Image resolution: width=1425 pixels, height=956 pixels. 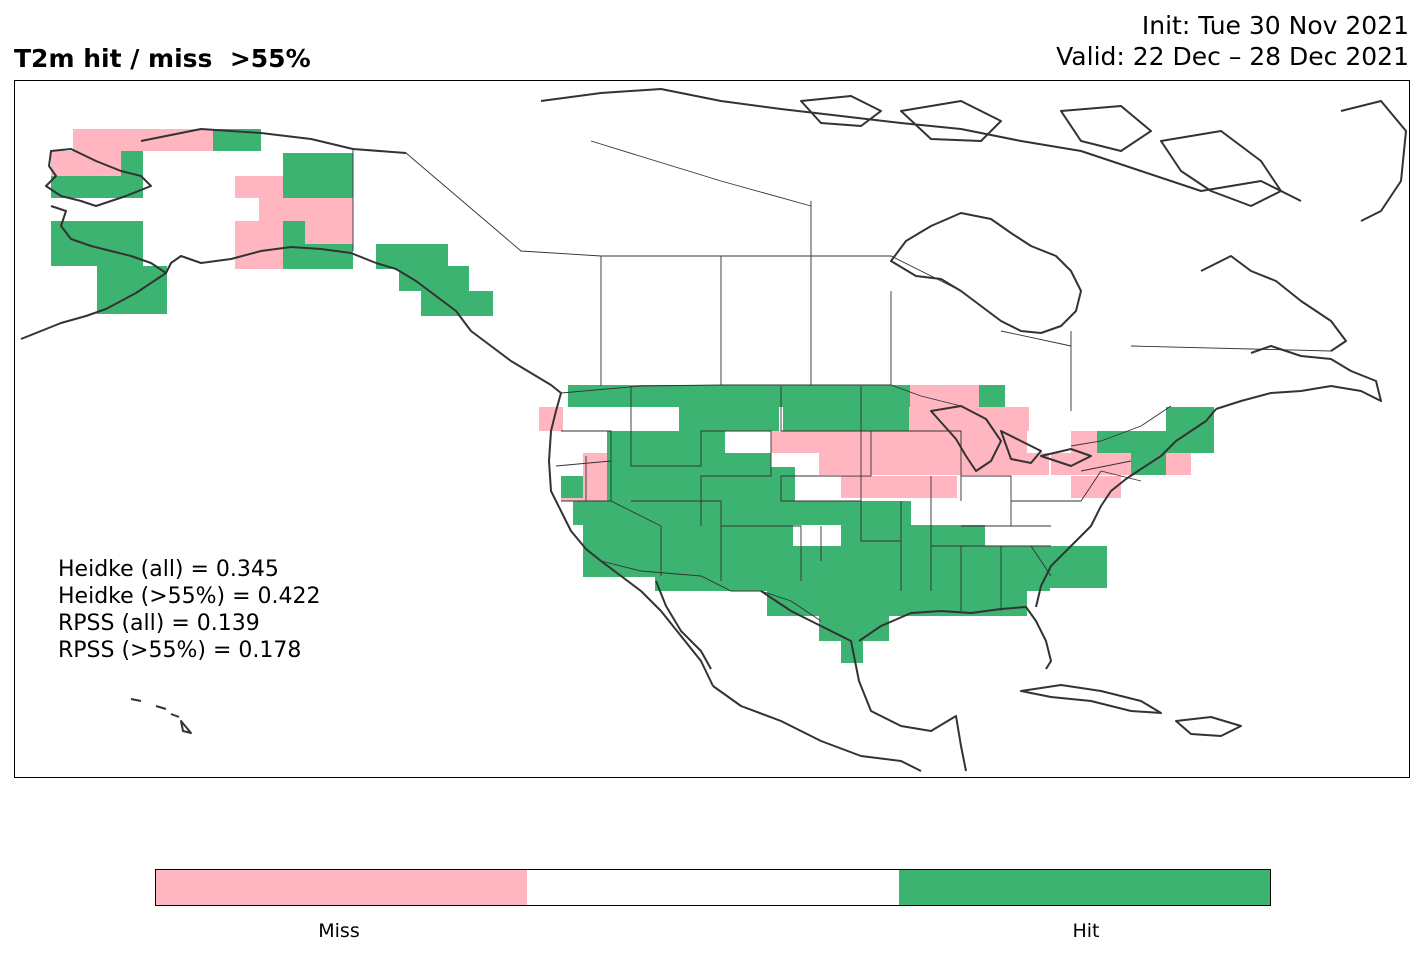 What do you see at coordinates (339, 931) in the screenshot?
I see `colorbar-label-miss: Miss` at bounding box center [339, 931].